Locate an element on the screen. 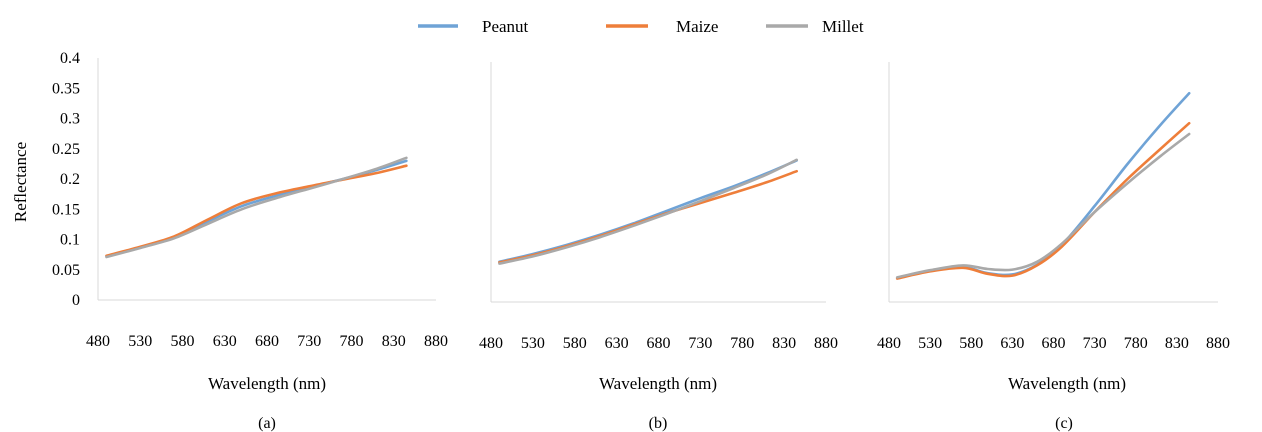  legend-label: Millet is located at coordinates (843, 26).